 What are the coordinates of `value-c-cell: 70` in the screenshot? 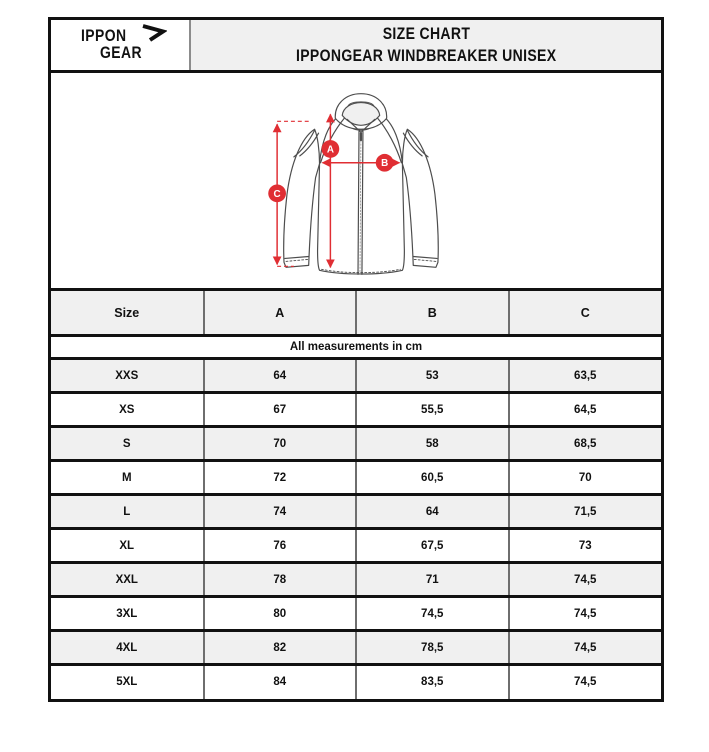 It's located at (584, 477).